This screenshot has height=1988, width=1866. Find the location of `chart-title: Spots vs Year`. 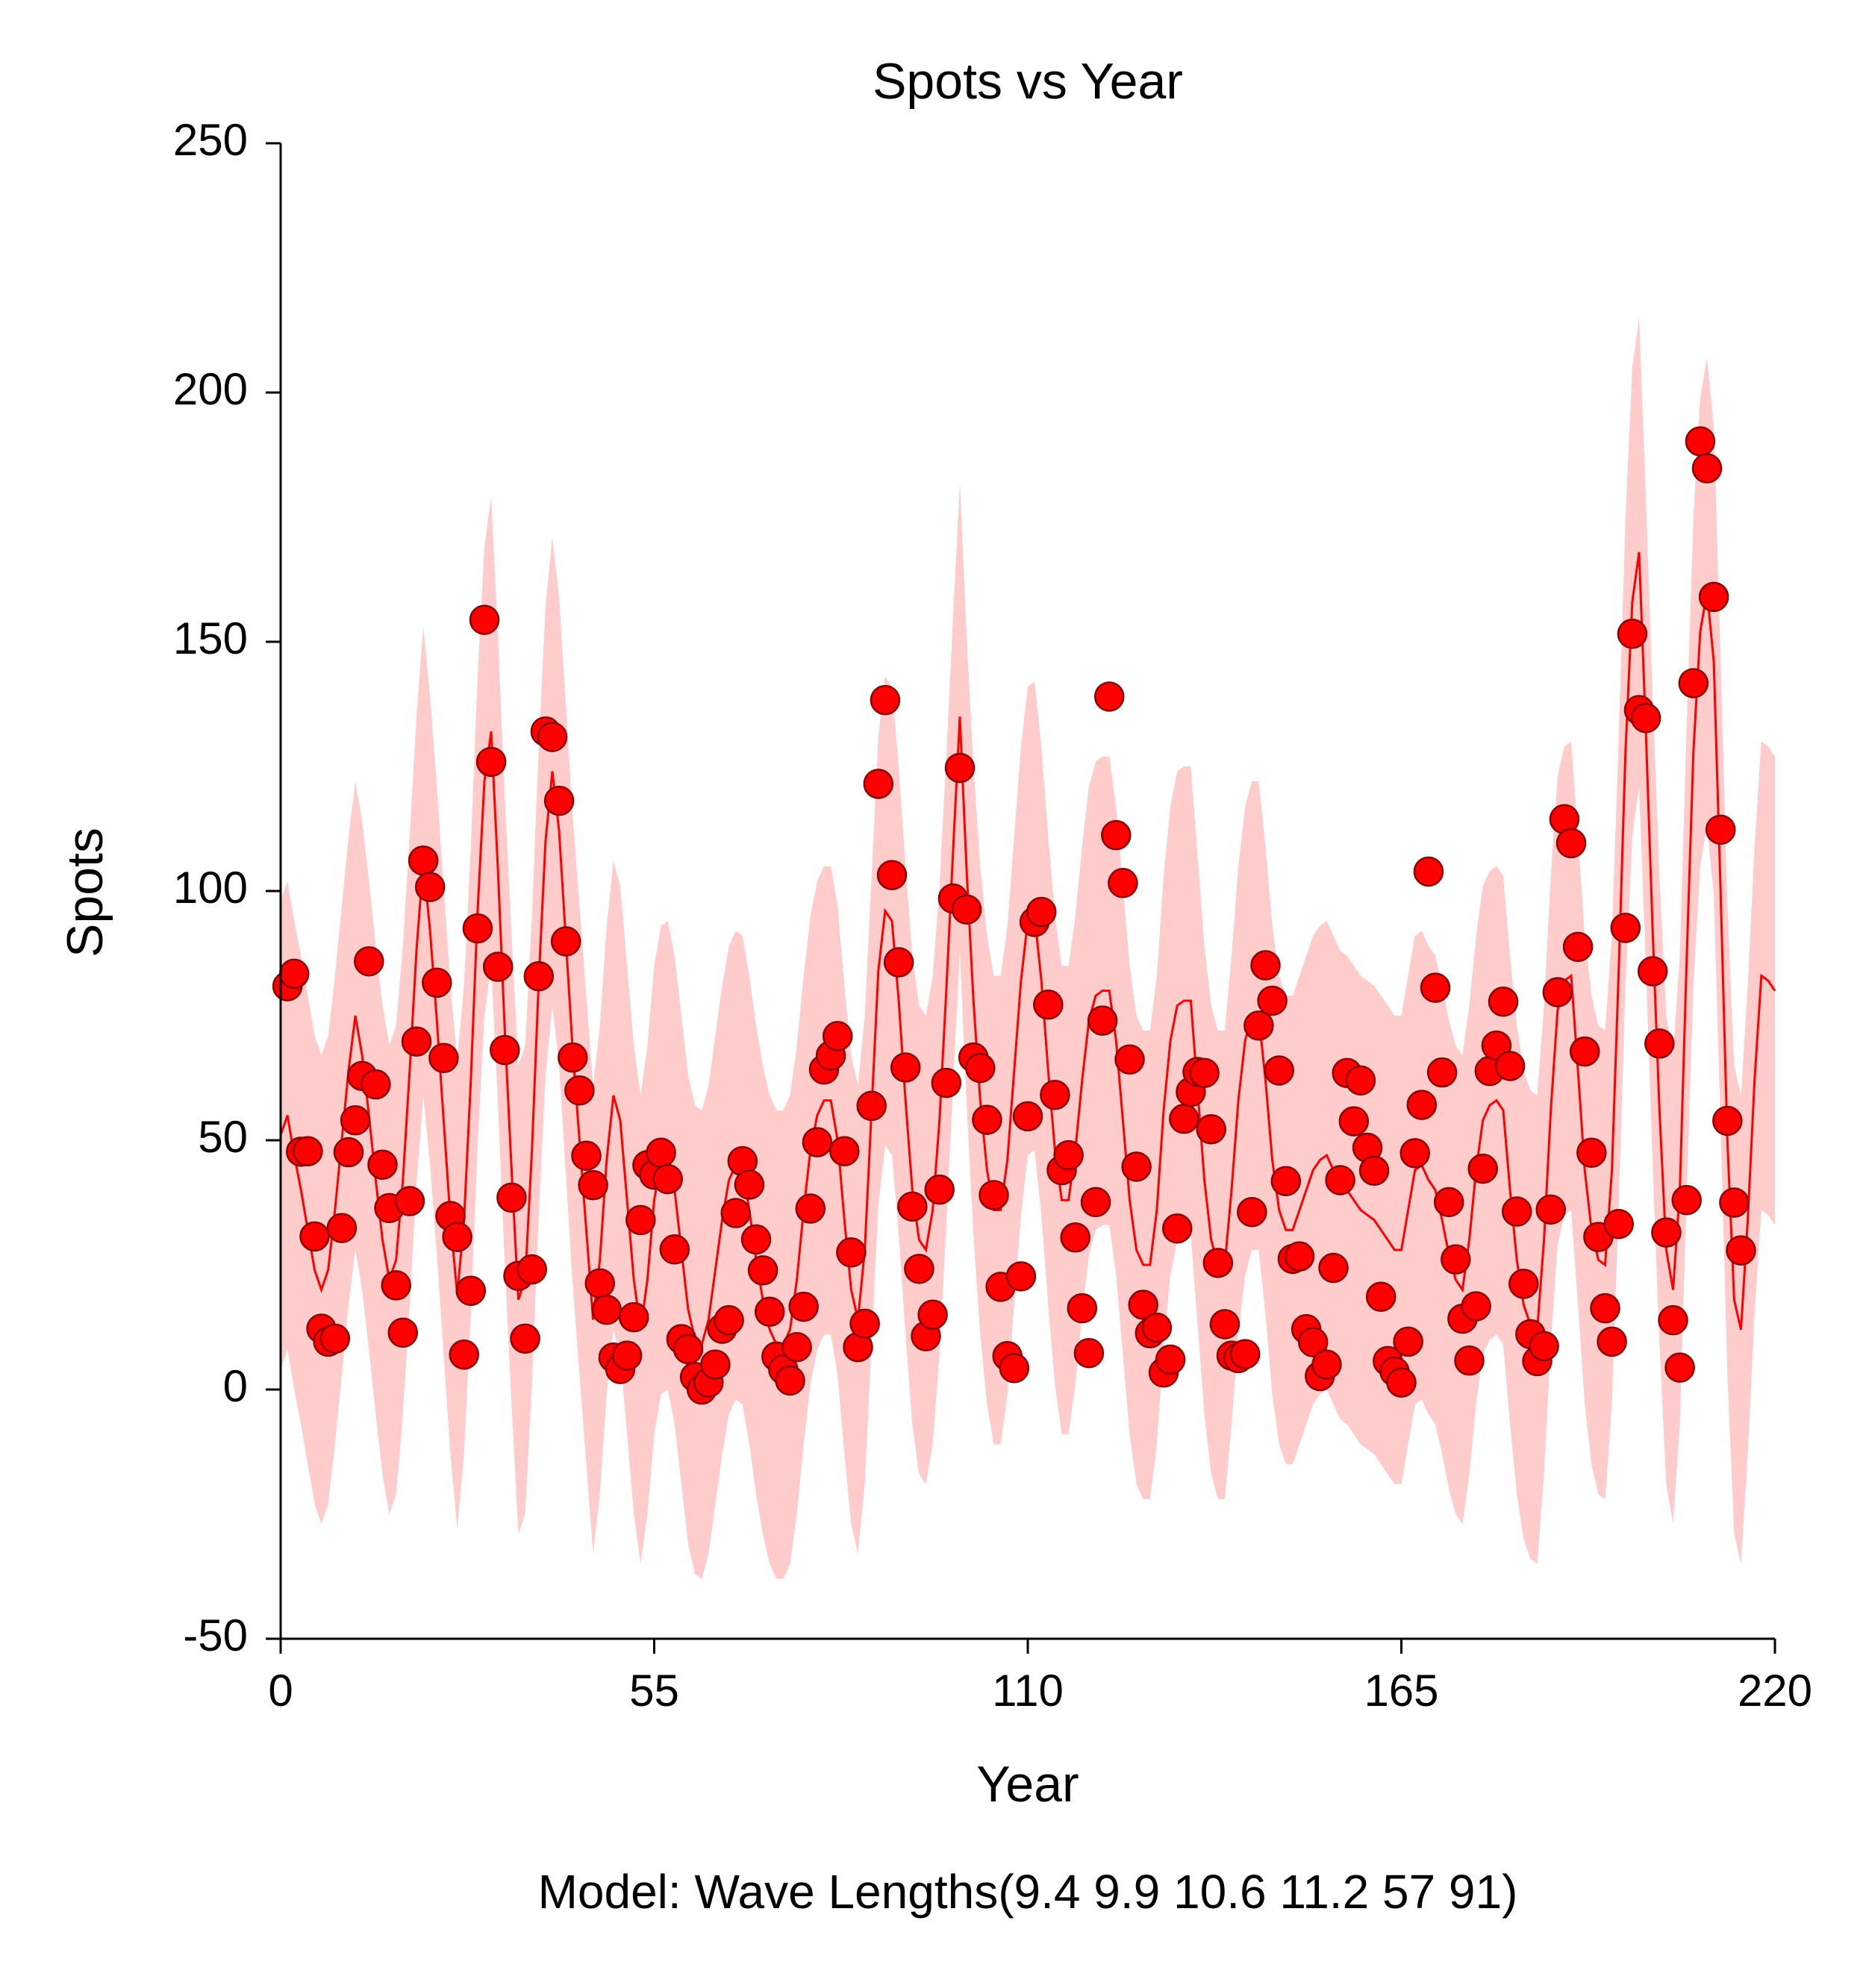

chart-title: Spots vs Year is located at coordinates (1028, 81).